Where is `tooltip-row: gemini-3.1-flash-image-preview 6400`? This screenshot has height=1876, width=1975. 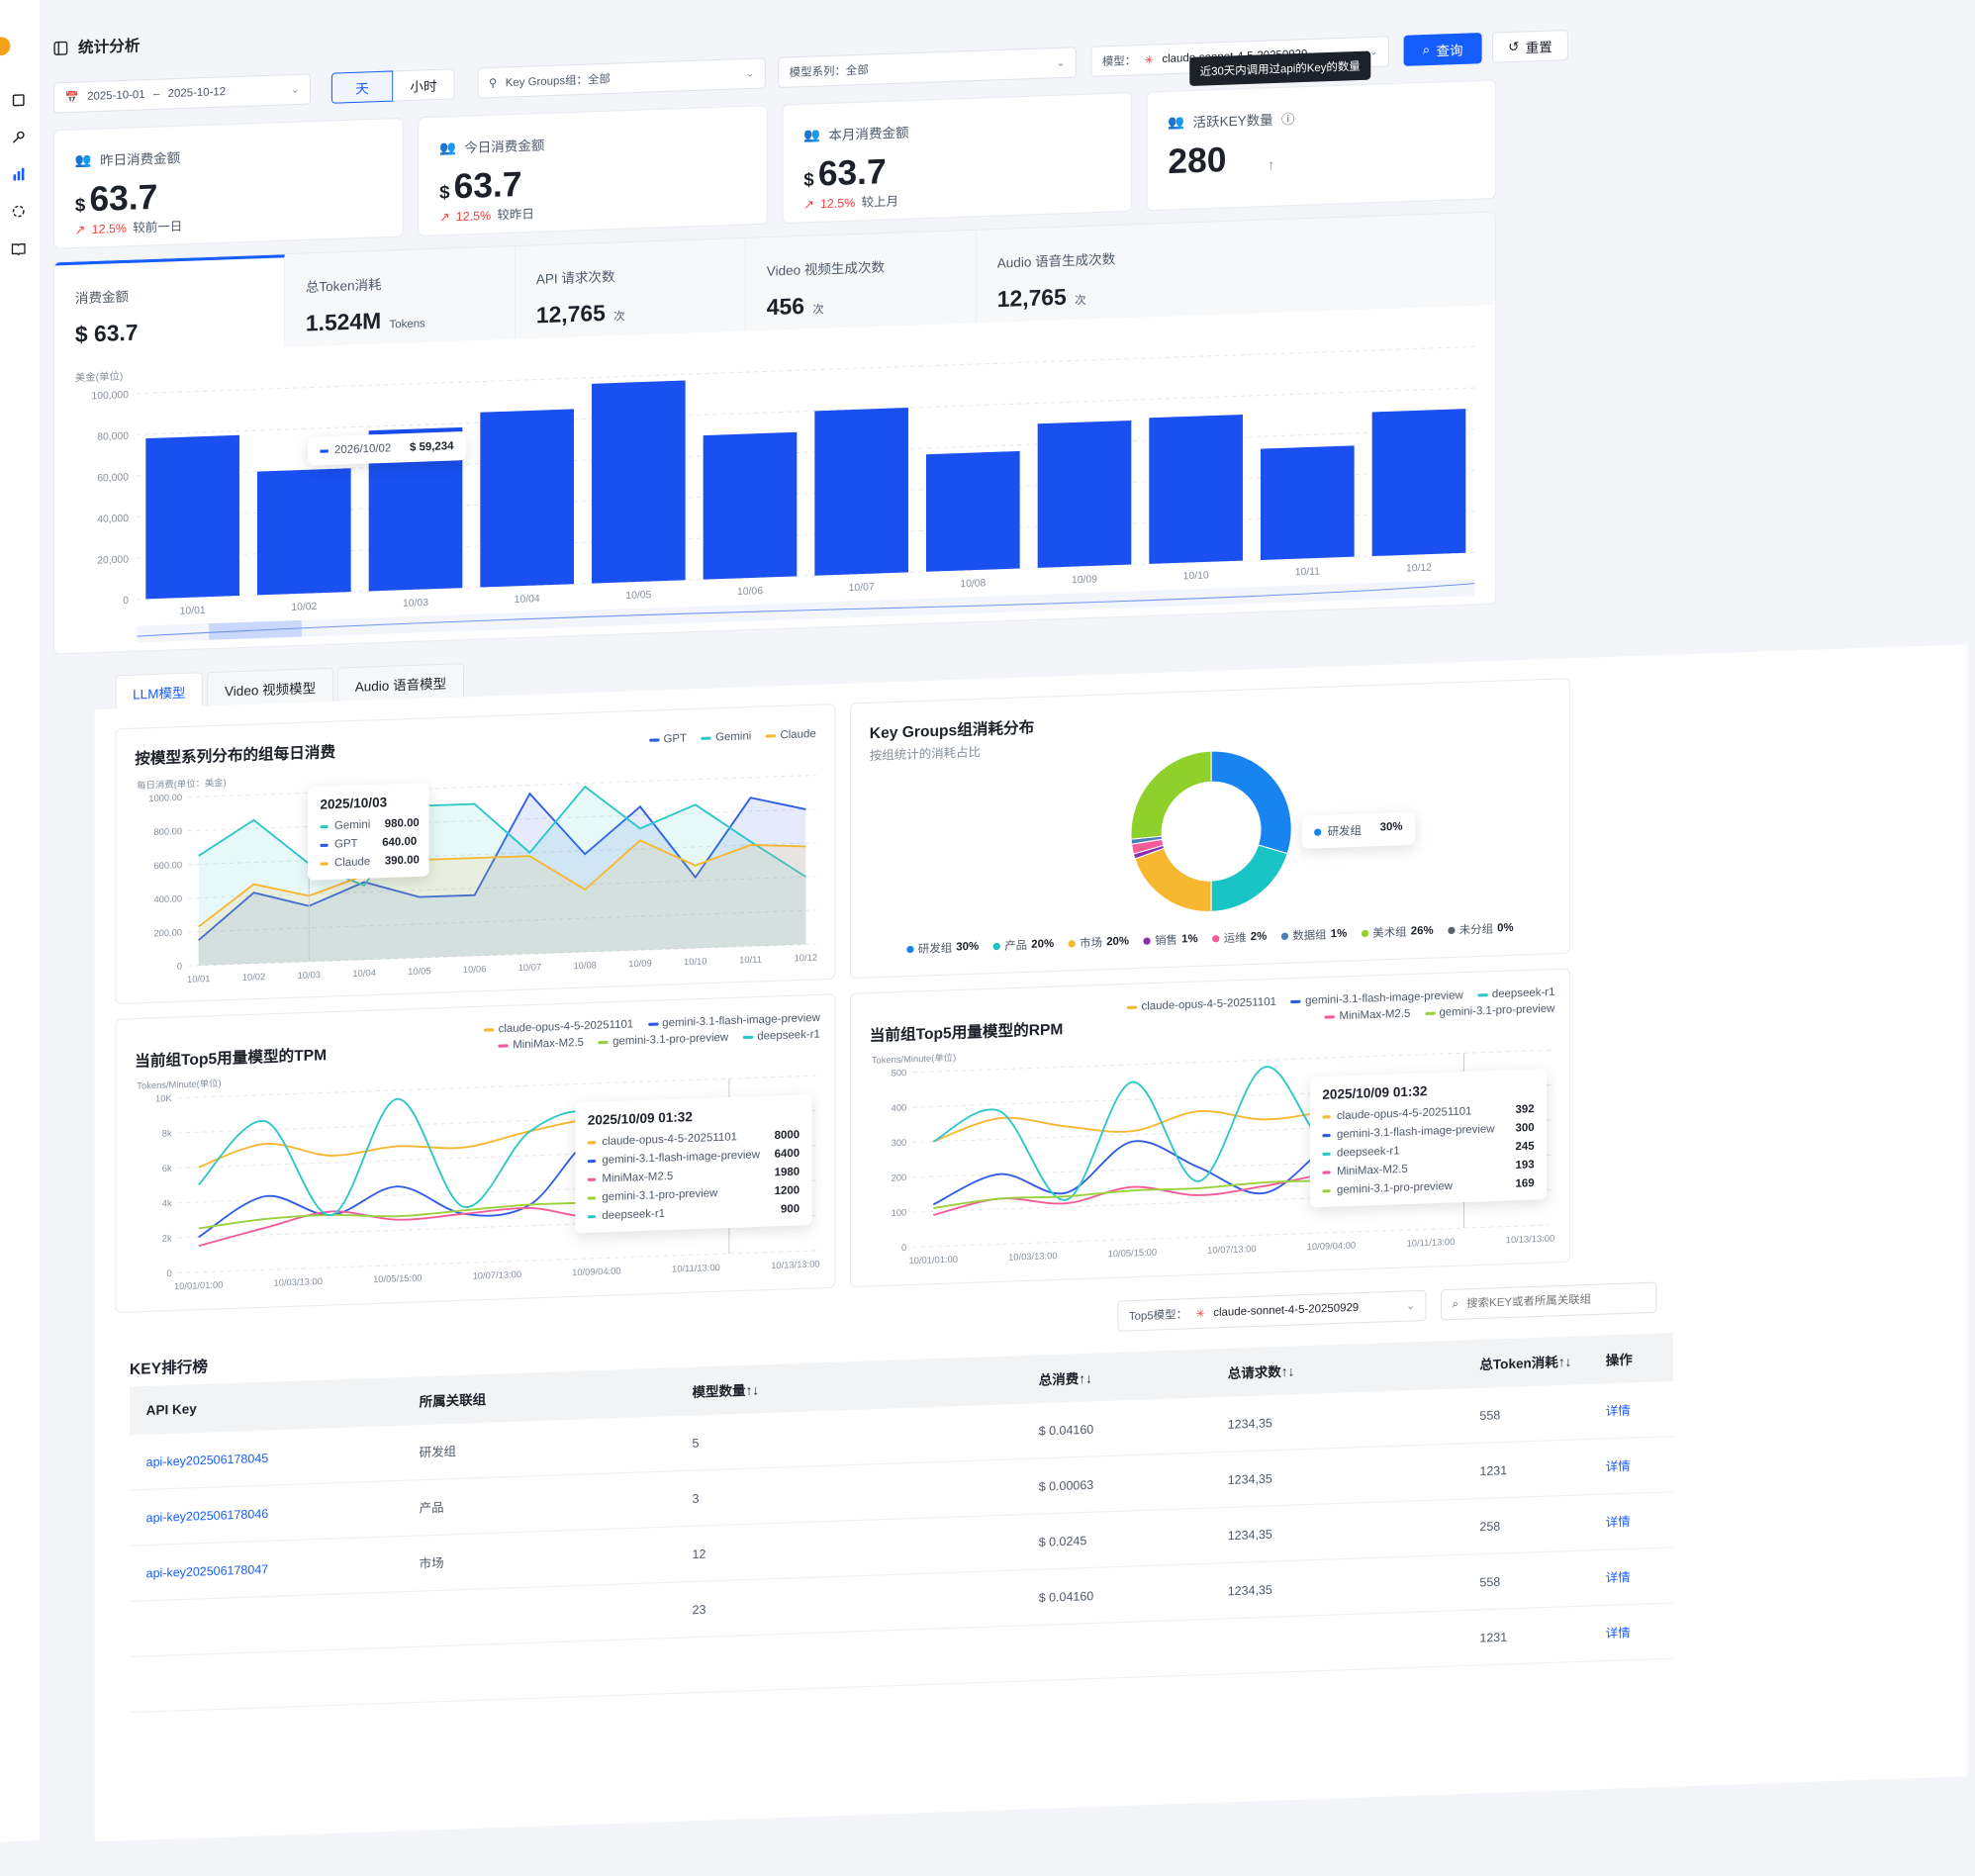
tooltip-row: gemini-3.1-flash-image-preview 6400 is located at coordinates (693, 1157).